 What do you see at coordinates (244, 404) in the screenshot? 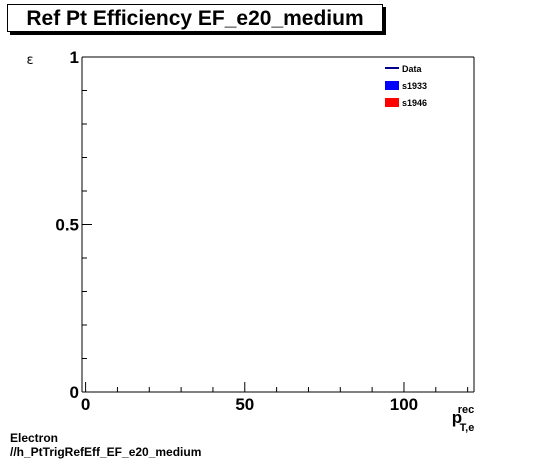
I see `x-tick-label: 50` at bounding box center [244, 404].